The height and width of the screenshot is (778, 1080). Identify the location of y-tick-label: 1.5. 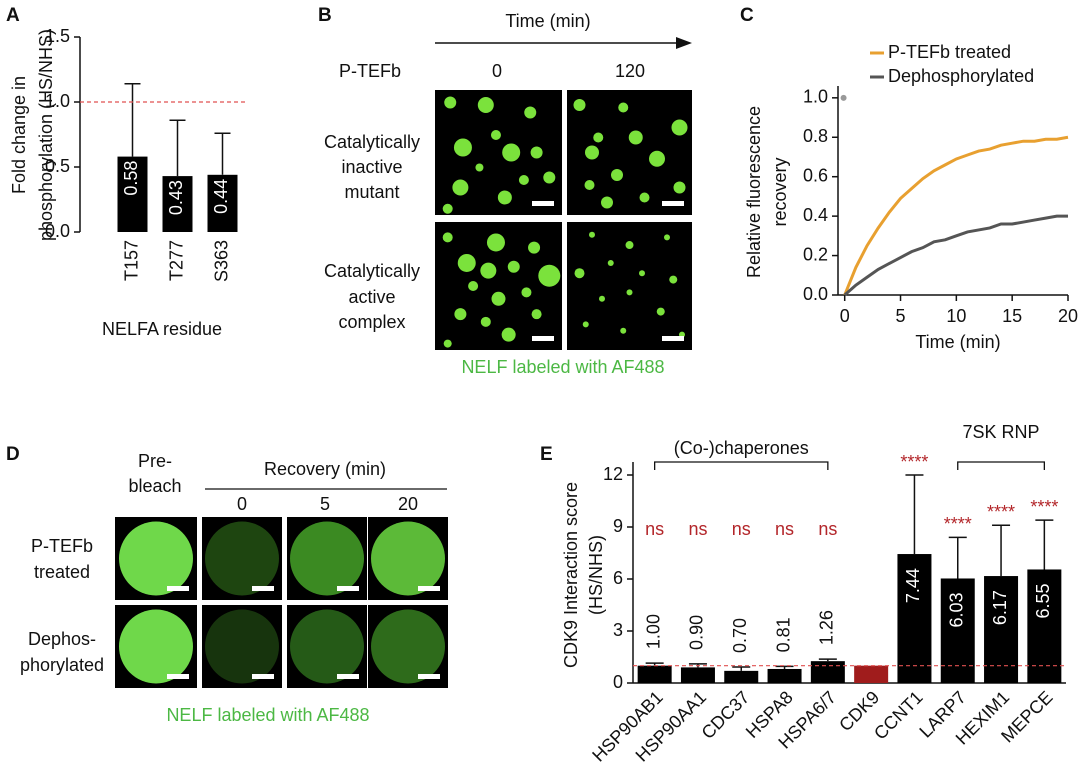
(57, 36).